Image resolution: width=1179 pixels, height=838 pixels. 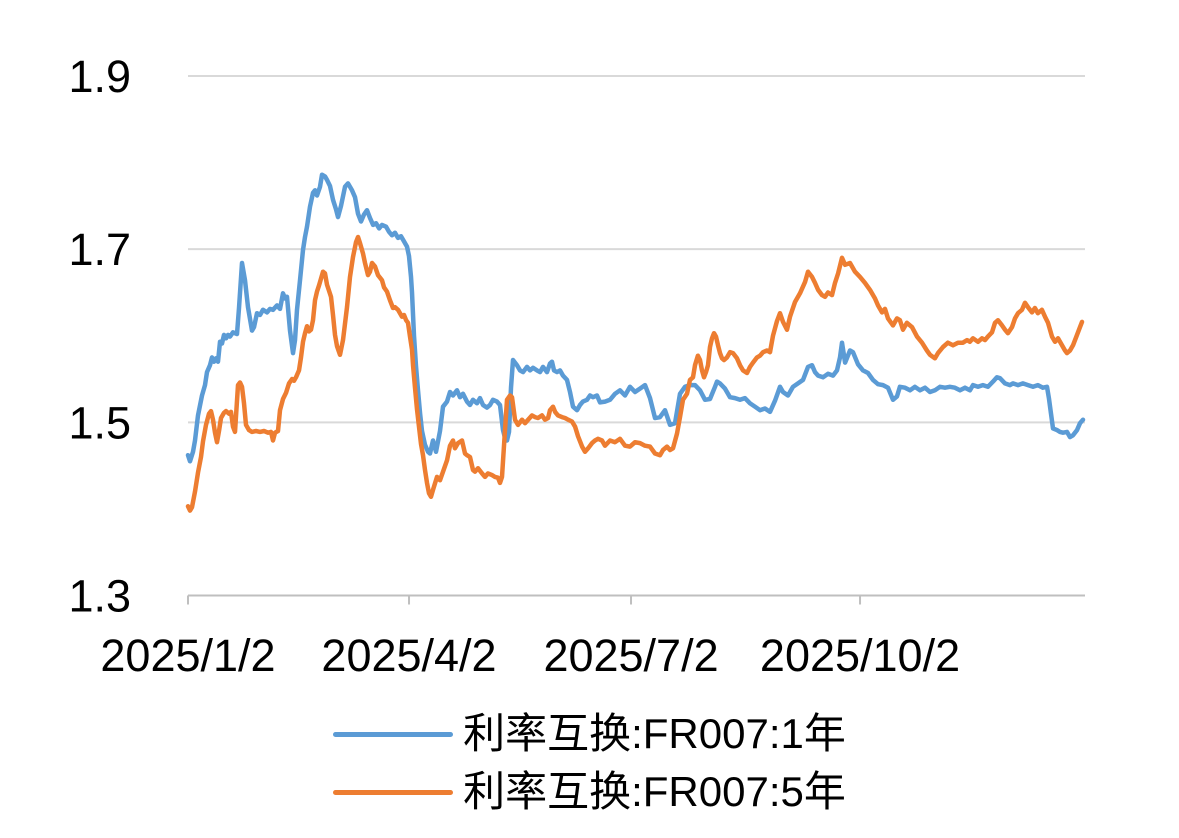 I want to click on legend-label-1y: 利率互换:FR007:1年, so click(x=654, y=733).